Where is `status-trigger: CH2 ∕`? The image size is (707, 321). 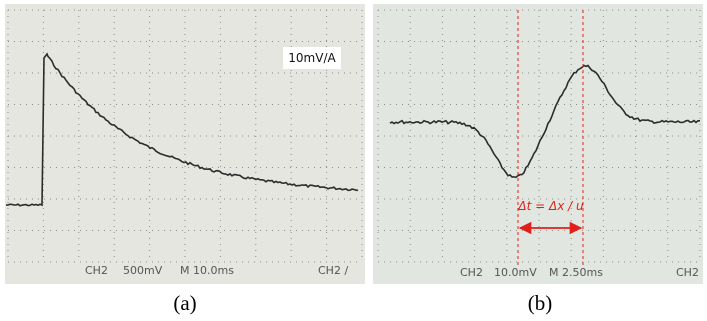 status-trigger: CH2 ∕ is located at coordinates (333, 270).